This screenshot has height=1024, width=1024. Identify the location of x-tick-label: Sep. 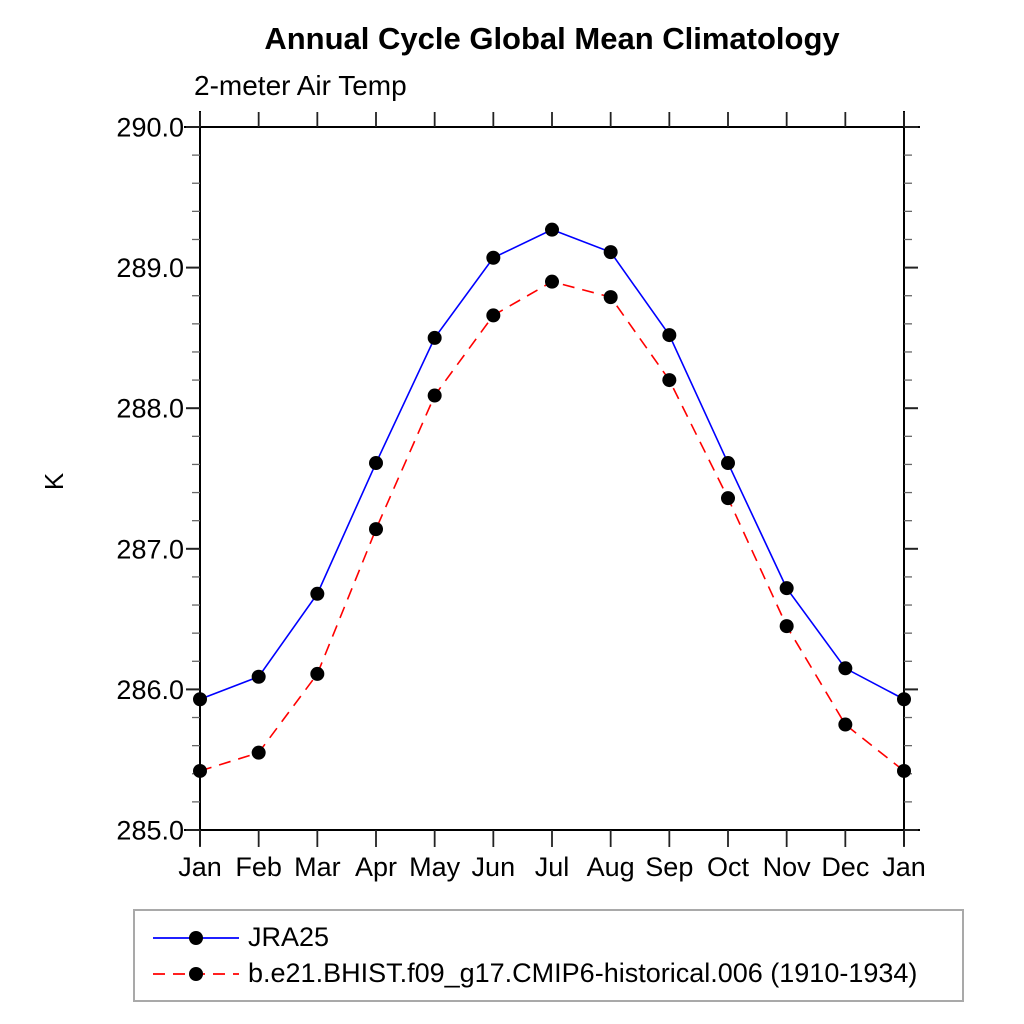
(669, 867).